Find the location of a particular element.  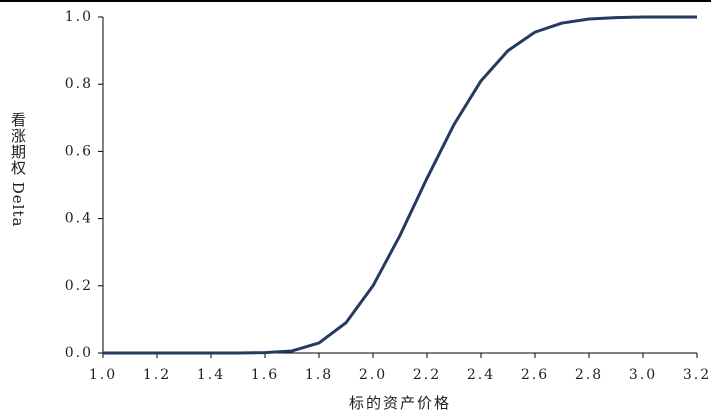

x-tick-label: 1.2 is located at coordinates (157, 375).